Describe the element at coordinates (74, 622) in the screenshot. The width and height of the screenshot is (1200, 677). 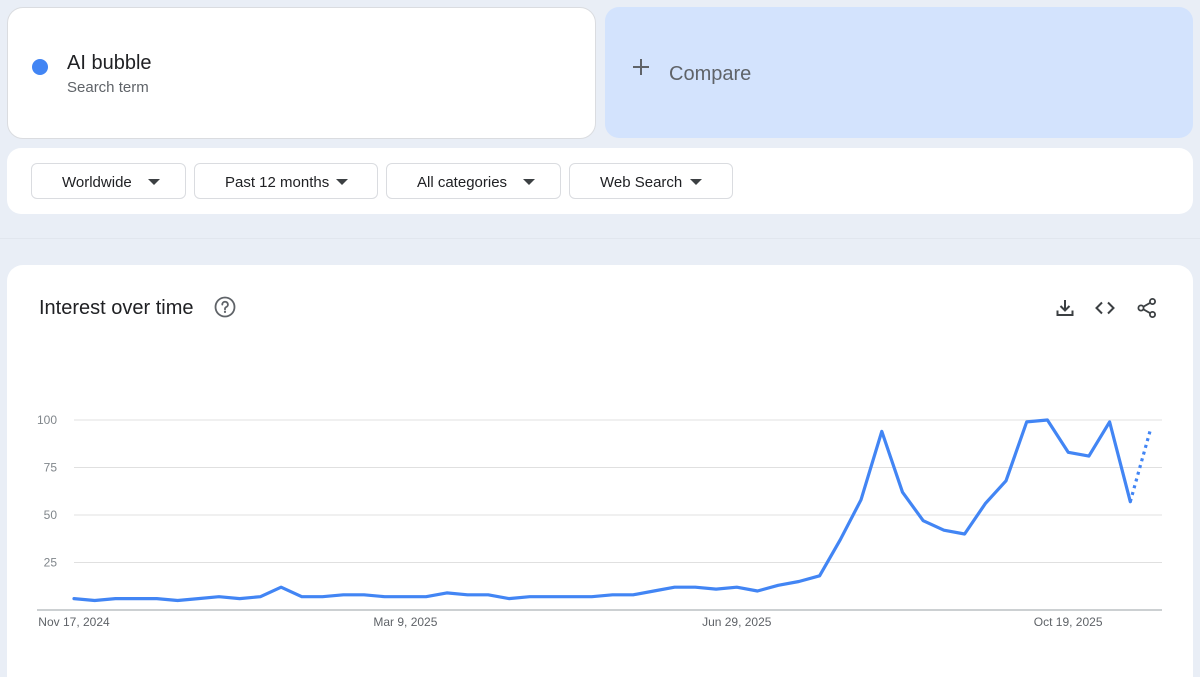
I see `x-tick-label: Nov 17, 2024` at that location.